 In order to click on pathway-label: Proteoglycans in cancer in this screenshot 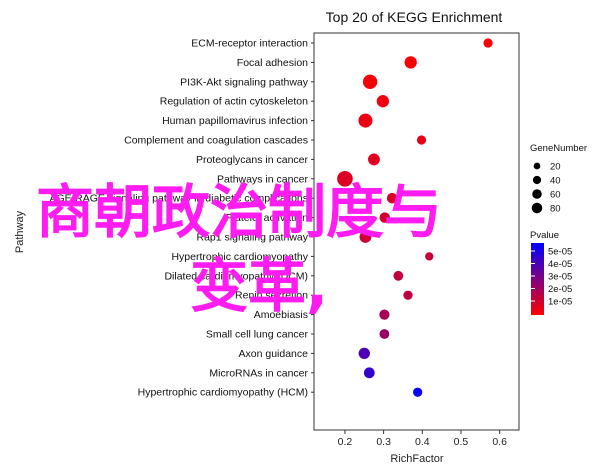, I will do `click(252, 160)`.